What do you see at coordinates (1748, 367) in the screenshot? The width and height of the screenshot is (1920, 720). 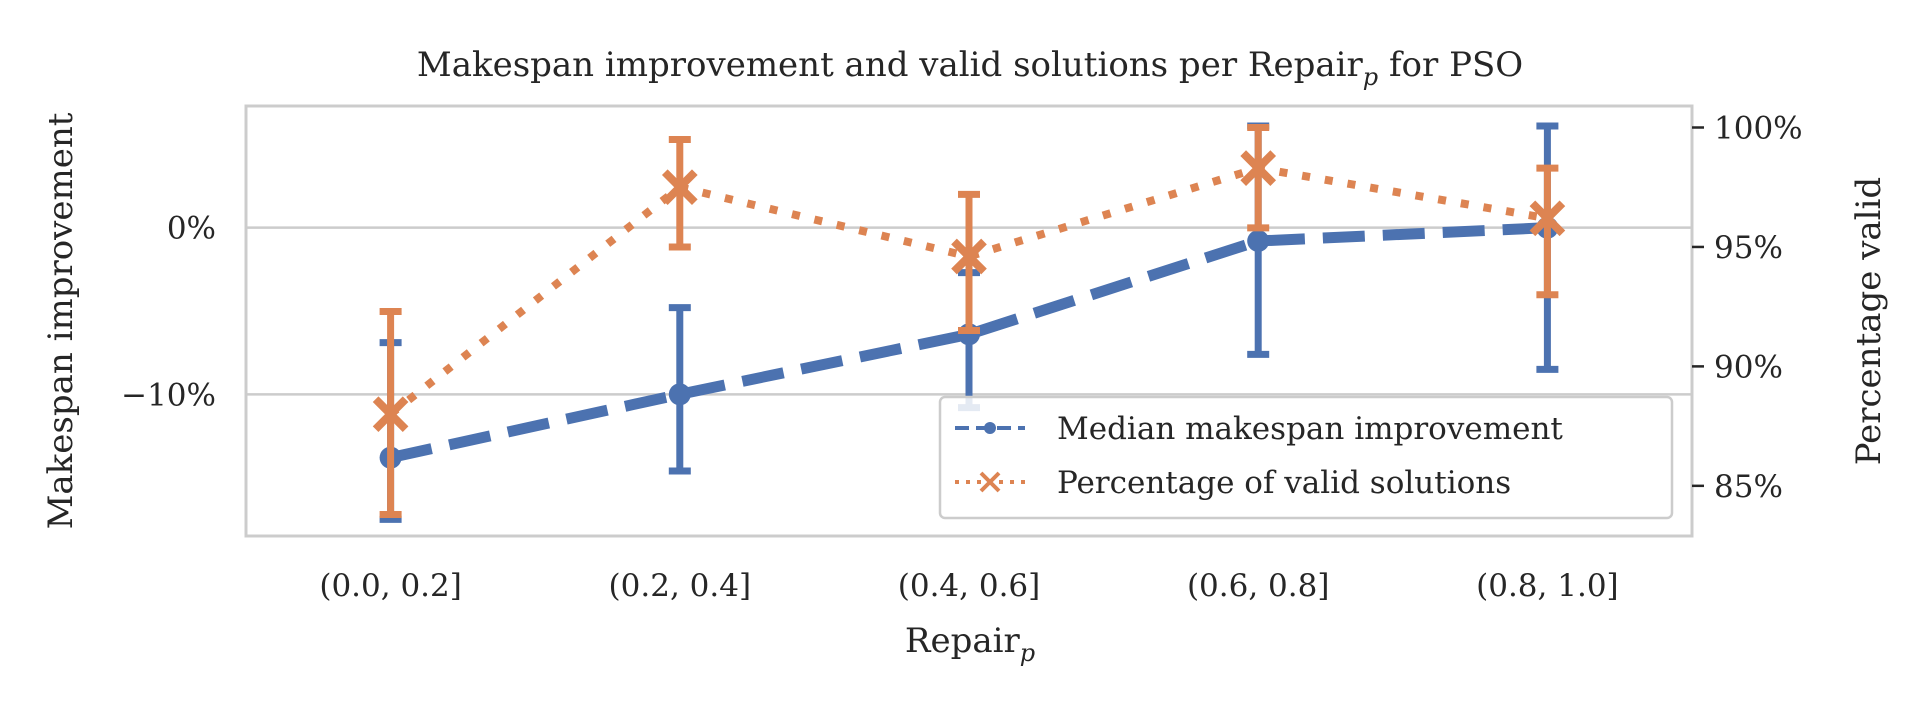 I see `y-tick-label-right: 90%` at bounding box center [1748, 367].